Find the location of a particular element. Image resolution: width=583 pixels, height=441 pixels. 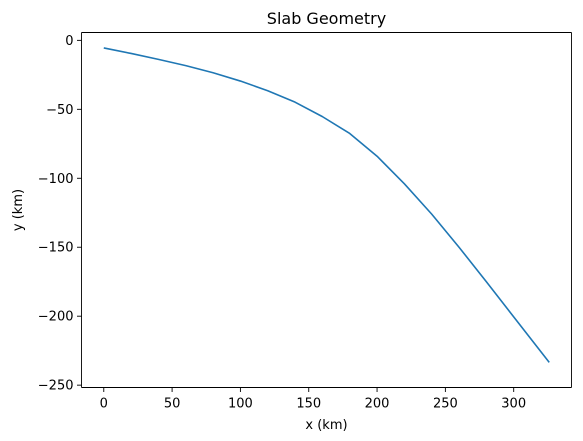

x-tick-label: 0 is located at coordinates (104, 404).